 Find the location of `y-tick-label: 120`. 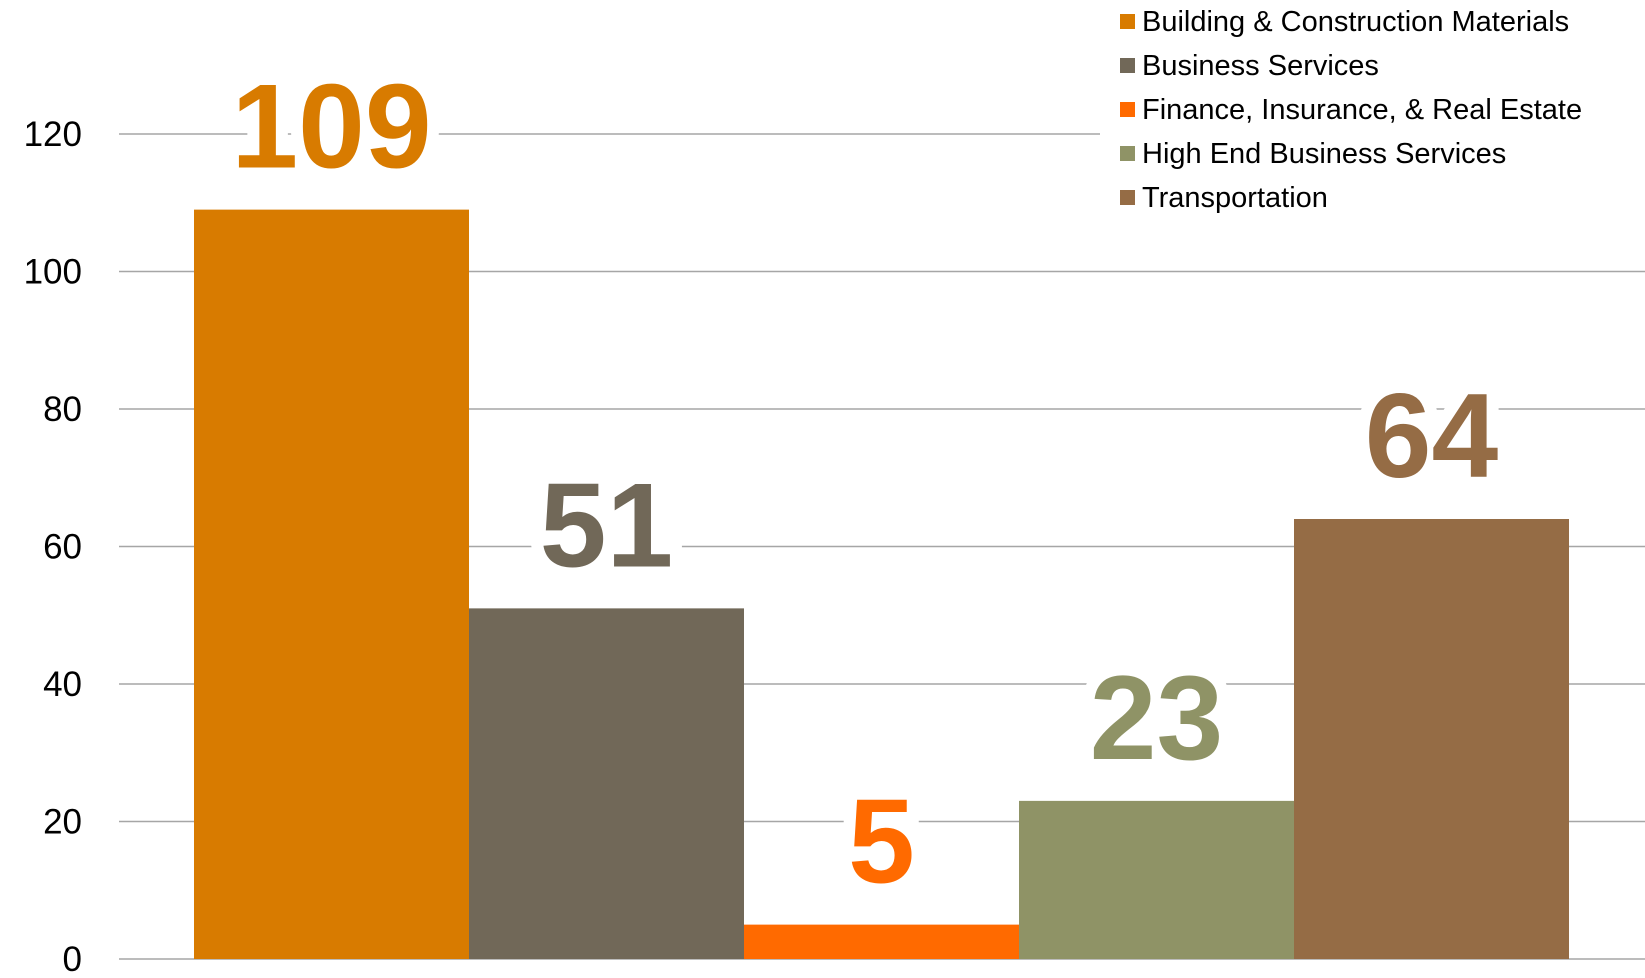

y-tick-label: 120 is located at coordinates (53, 134).